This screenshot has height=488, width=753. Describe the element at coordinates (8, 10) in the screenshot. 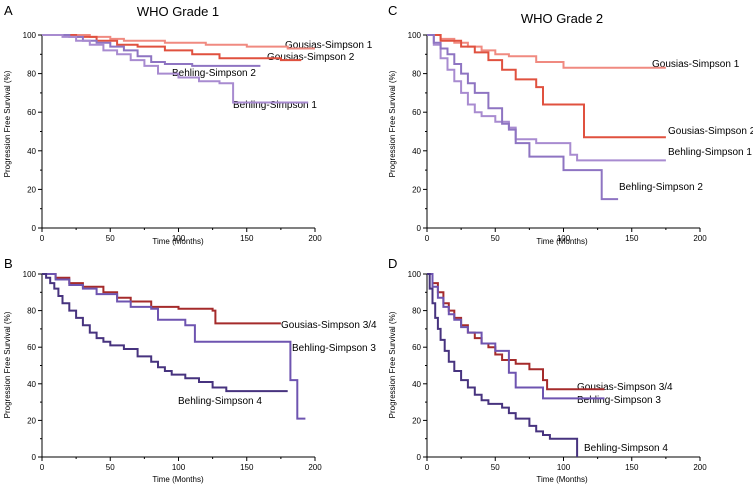

I see `panel-letter: A` at that location.